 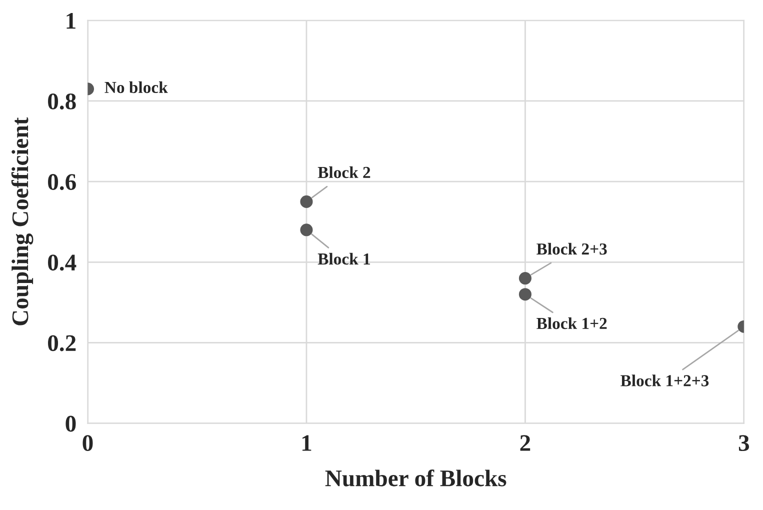 I want to click on y-tick-label: 0.6, so click(x=62, y=182).